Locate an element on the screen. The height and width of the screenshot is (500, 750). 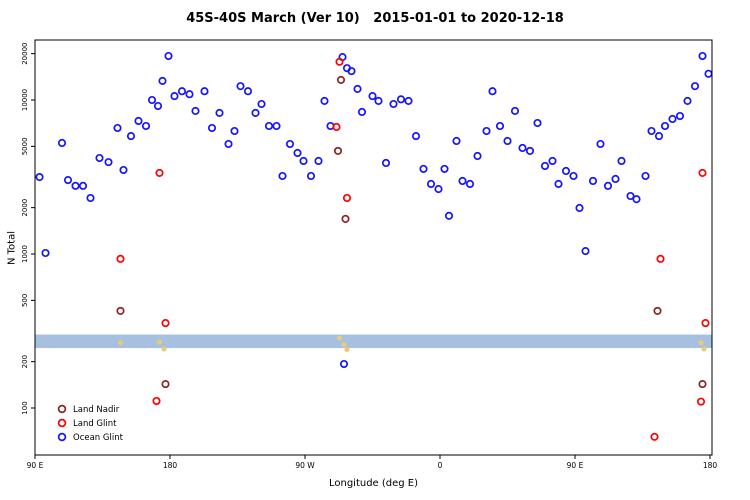
legend-symbol-ocean-glint is located at coordinates (62, 437).